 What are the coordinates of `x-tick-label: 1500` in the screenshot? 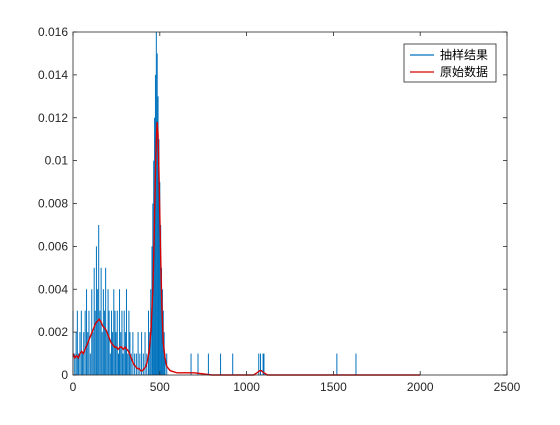 It's located at (333, 387).